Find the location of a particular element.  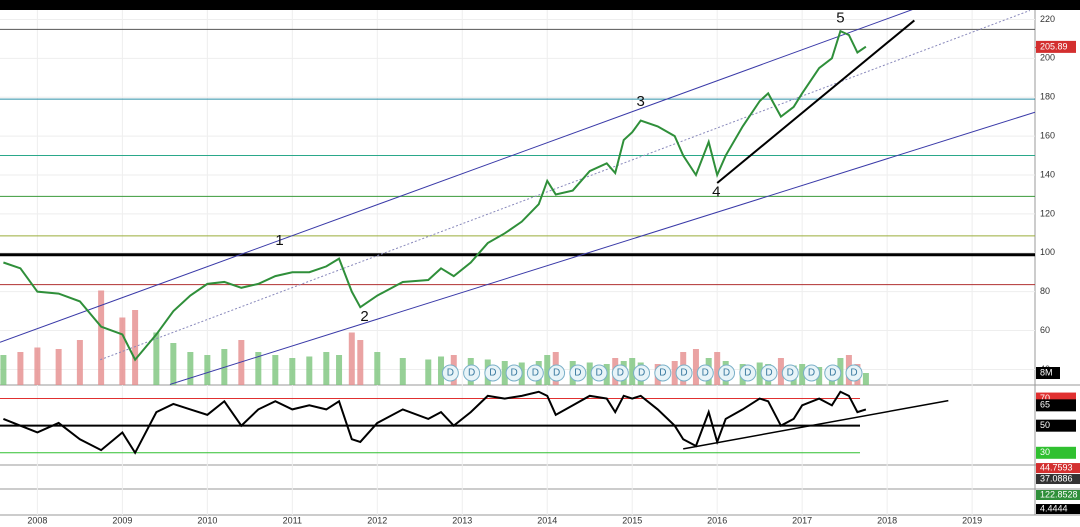

y-tick-label: 80 is located at coordinates (1045, 291).